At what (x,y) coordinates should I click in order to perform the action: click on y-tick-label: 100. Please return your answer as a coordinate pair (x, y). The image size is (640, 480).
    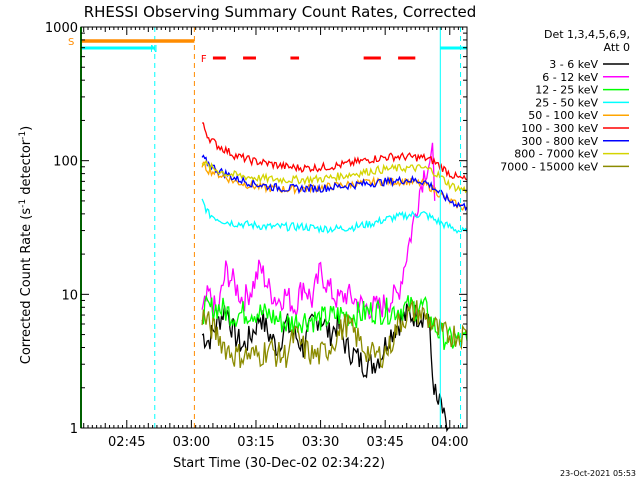
    Looking at the image, I should click on (65, 162).